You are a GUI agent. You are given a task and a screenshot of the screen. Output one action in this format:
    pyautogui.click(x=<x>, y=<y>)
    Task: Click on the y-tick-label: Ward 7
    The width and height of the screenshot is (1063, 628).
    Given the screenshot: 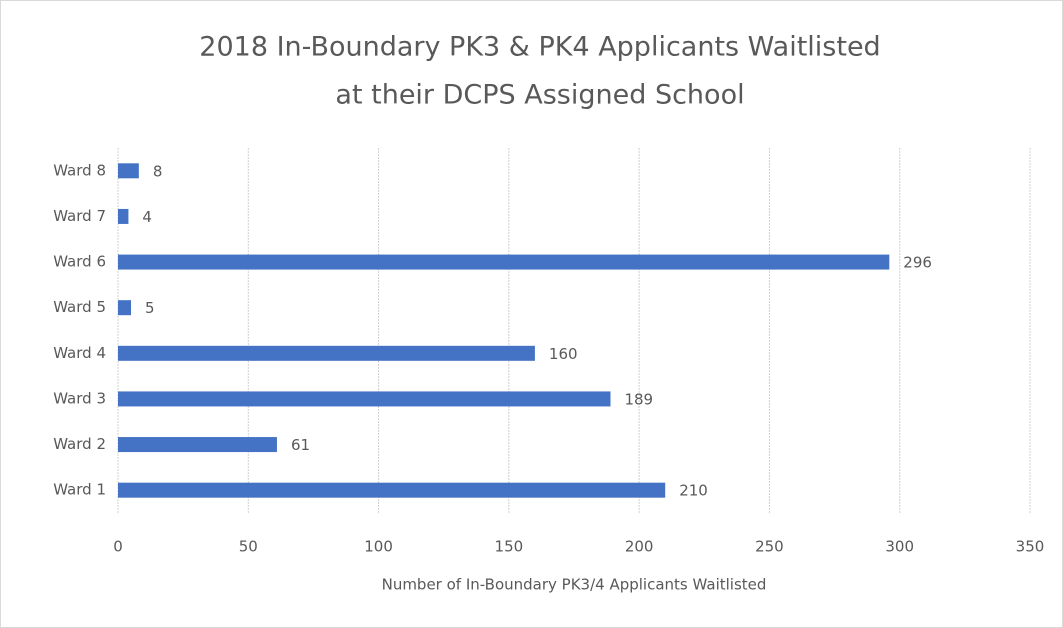 What is the action you would take?
    pyautogui.click(x=79, y=216)
    